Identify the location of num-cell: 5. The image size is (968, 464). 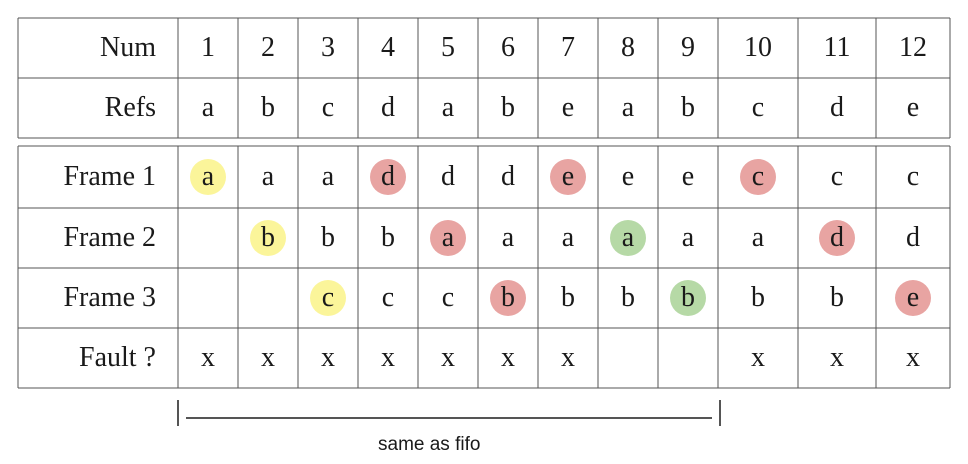
(448, 48).